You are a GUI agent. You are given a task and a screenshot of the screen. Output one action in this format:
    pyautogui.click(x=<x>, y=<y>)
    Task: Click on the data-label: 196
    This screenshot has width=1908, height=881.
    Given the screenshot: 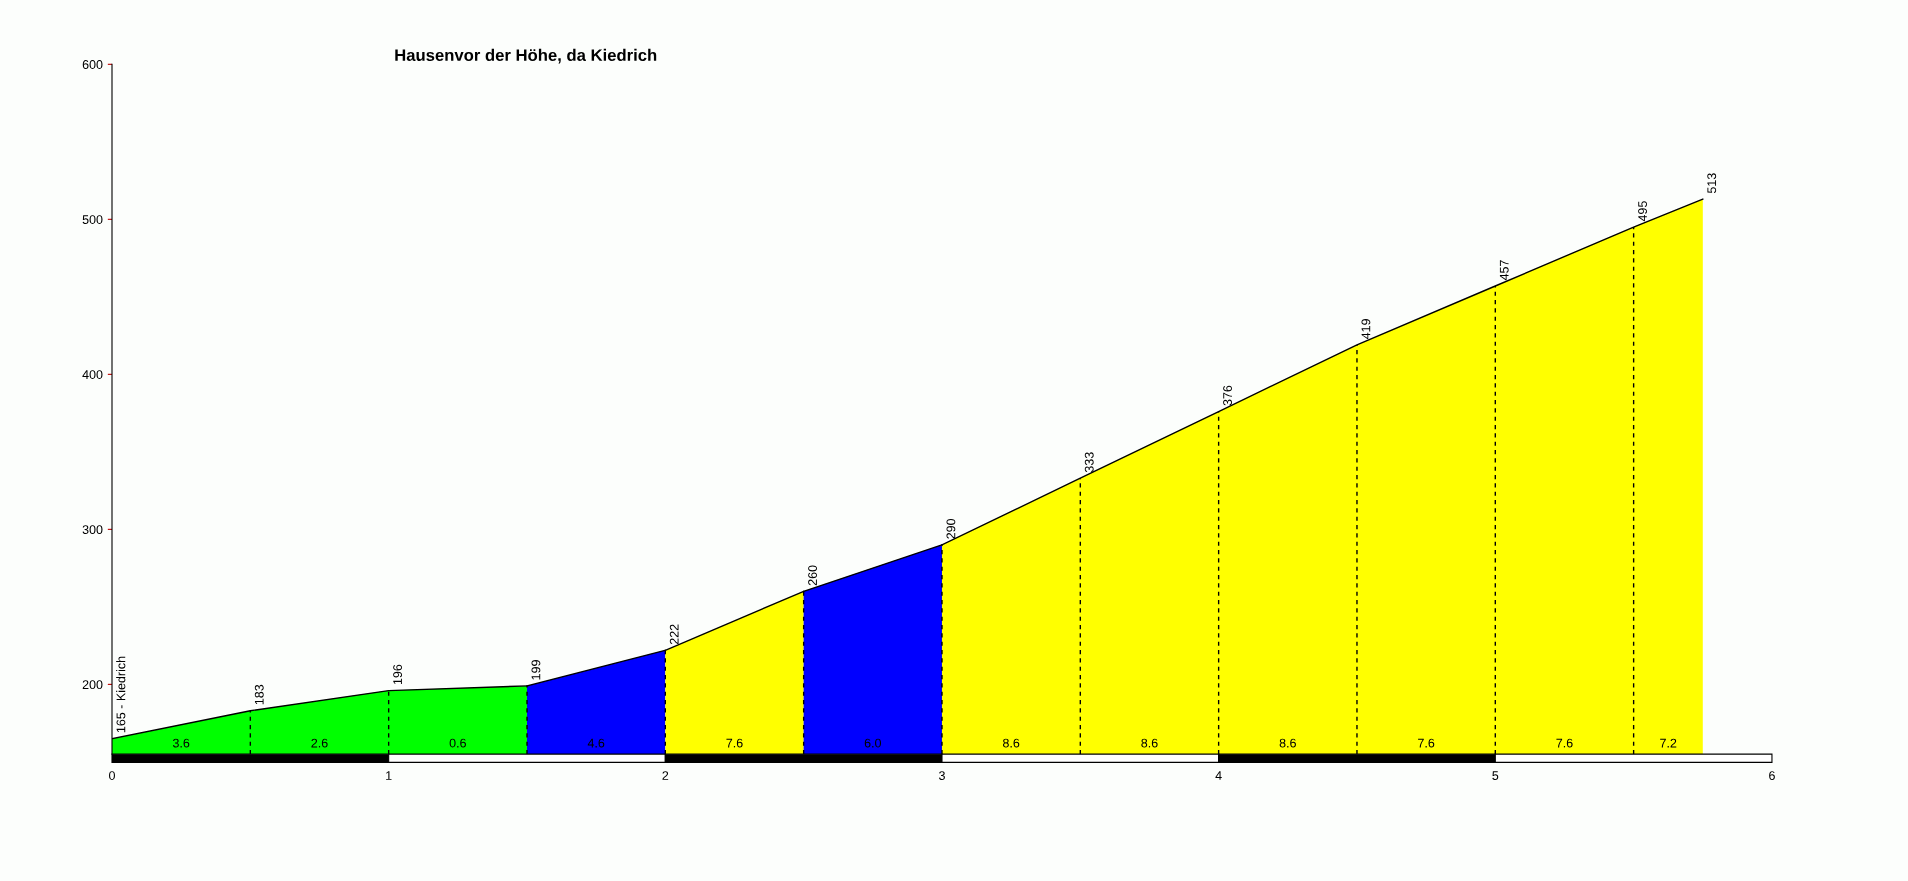 What is the action you would take?
    pyautogui.click(x=398, y=674)
    